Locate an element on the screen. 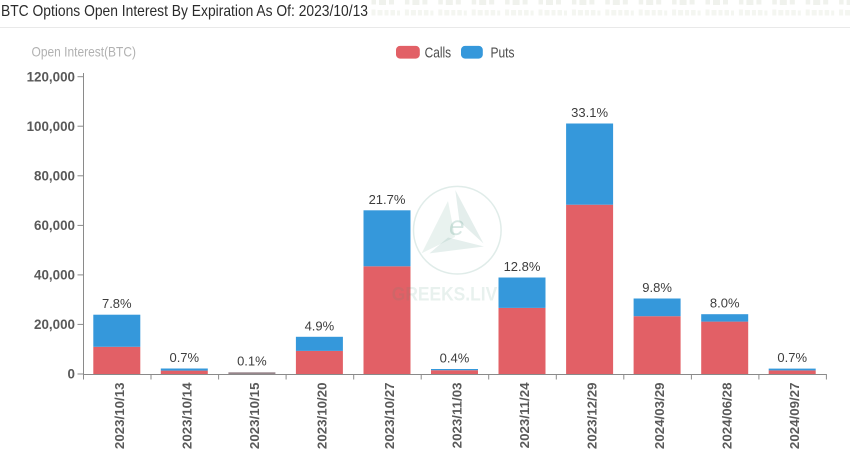  svg-text: 21.7% is located at coordinates (387, 199).